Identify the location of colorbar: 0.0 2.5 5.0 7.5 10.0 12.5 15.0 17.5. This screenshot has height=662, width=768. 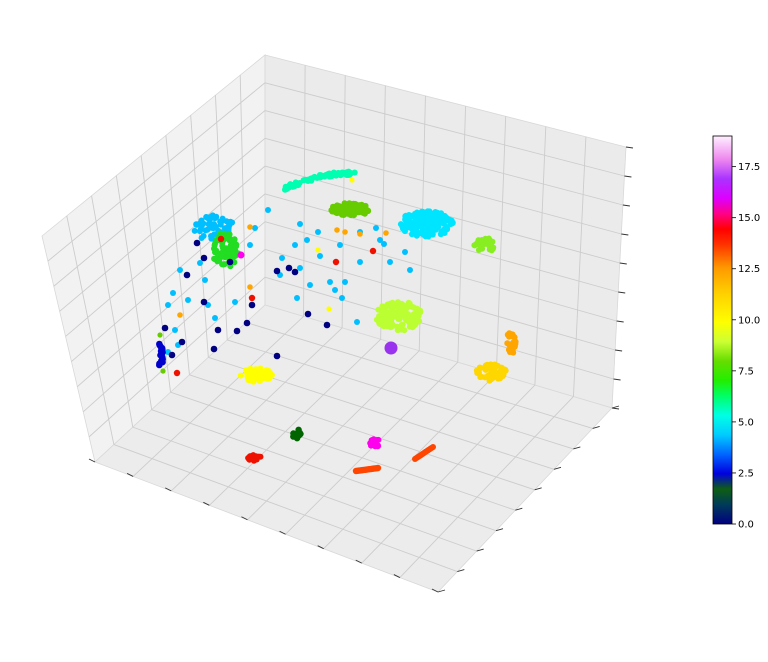
(736, 333).